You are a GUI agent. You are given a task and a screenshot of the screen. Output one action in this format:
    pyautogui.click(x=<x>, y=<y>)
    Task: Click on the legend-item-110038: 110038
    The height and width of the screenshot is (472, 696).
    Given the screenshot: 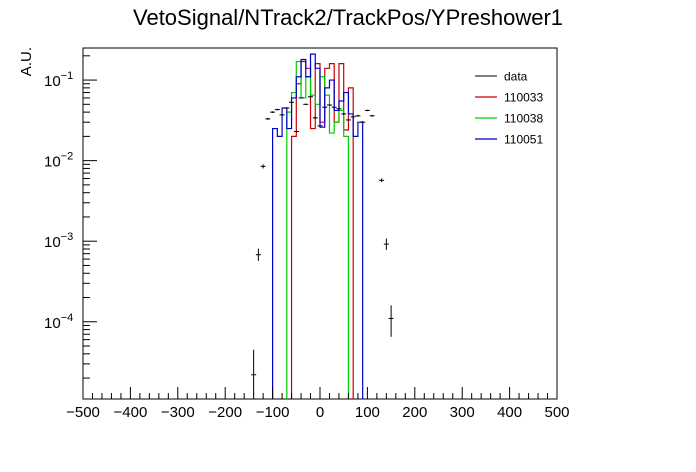 What is the action you would take?
    pyautogui.click(x=509, y=119)
    